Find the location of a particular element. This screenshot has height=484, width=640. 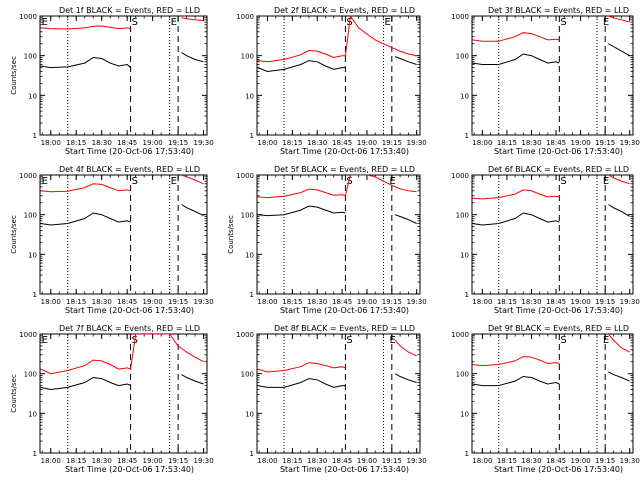

panel-title: Det 4f BLACK = Events, RED = LLD is located at coordinates (129, 169).